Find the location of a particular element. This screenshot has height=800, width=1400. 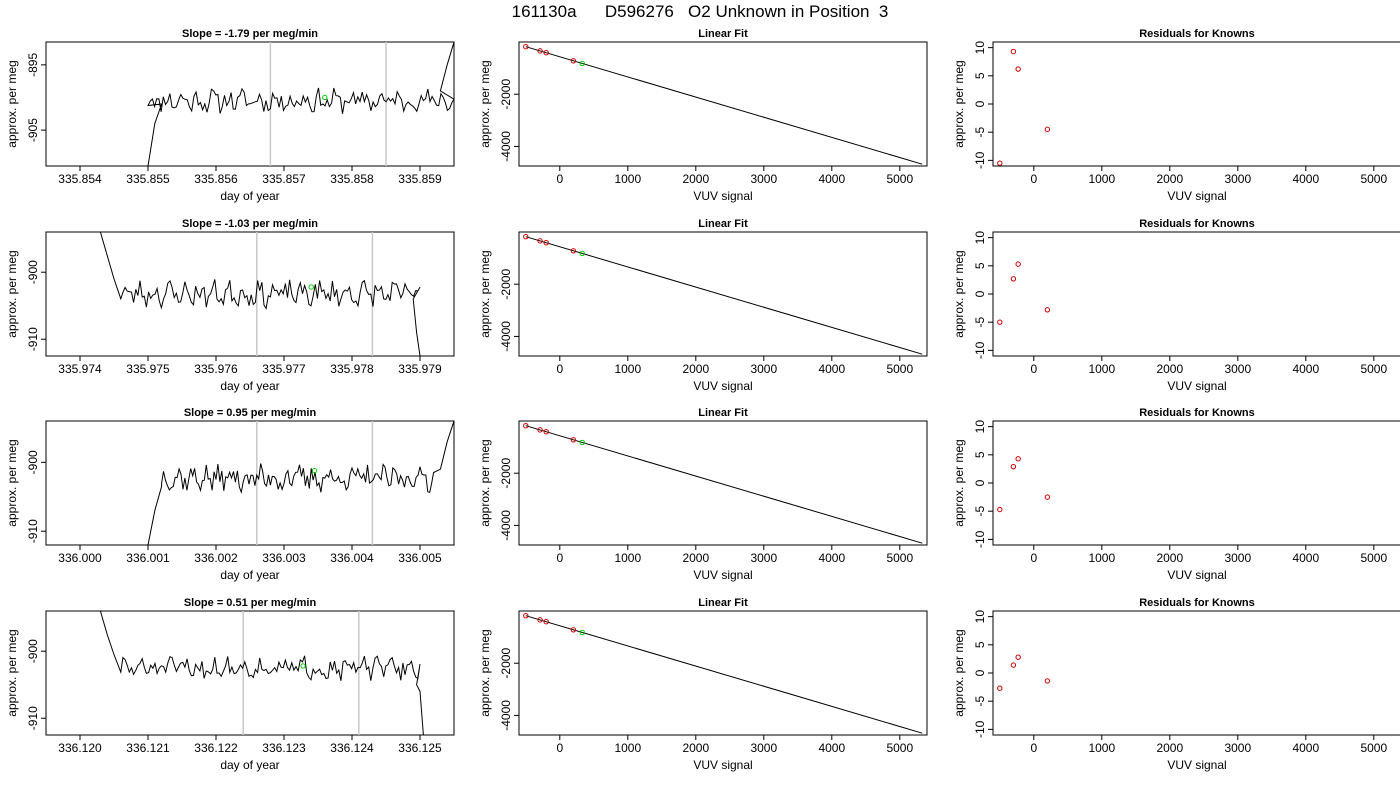

x-tick-label: 335.976 is located at coordinates (216, 369).